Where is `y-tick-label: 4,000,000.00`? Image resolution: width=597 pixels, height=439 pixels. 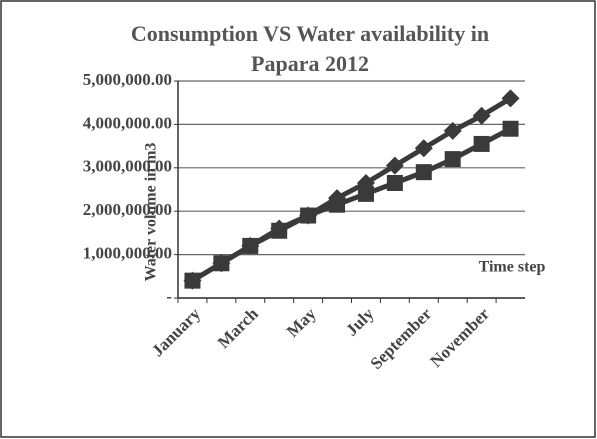
y-tick-label: 4,000,000.00 is located at coordinates (127, 122).